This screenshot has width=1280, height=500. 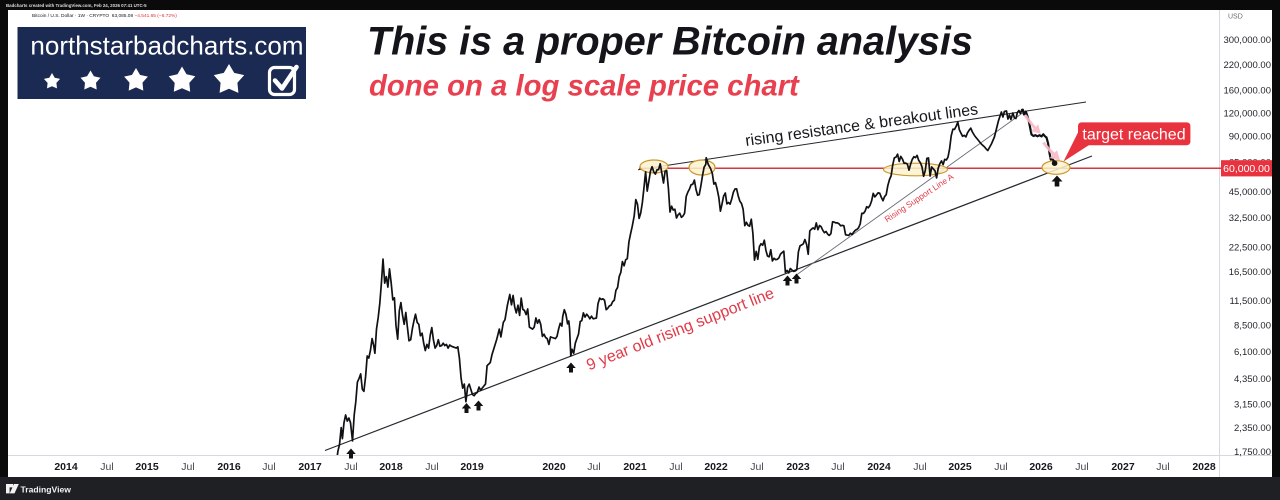 What do you see at coordinates (46, 490) in the screenshot?
I see `svg-text: TradingView` at bounding box center [46, 490].